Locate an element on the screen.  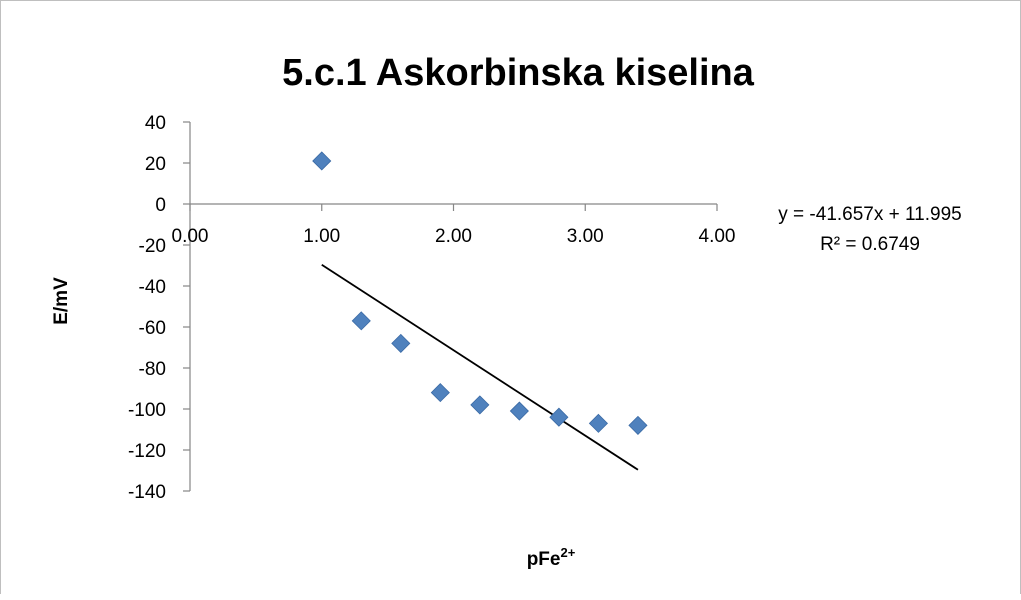
y-ticks: 40 20 0 -20 -40 -60 -80 -100 -120 -140 is located at coordinates (159, 308).